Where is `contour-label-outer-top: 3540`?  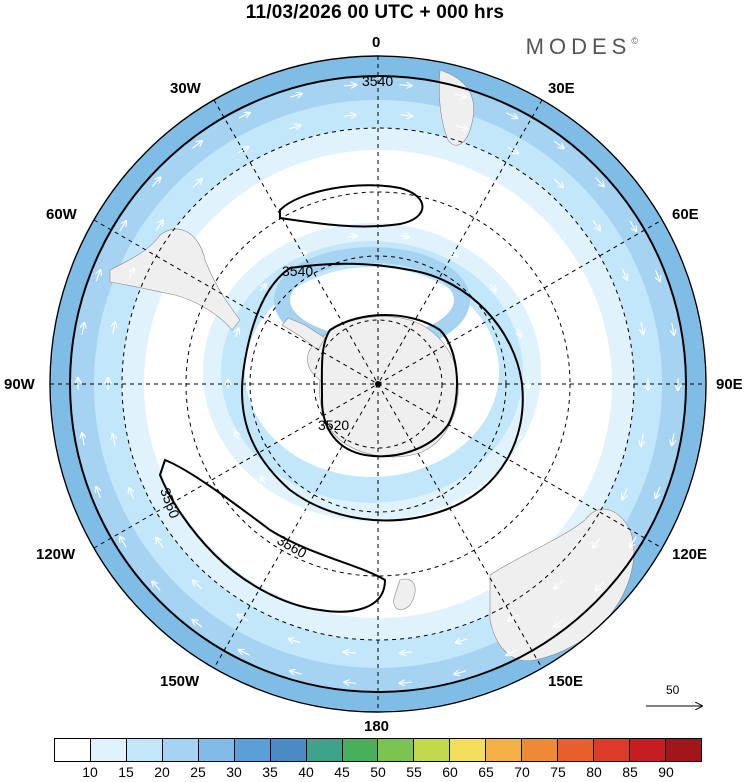 contour-label-outer-top: 3540 is located at coordinates (377, 81).